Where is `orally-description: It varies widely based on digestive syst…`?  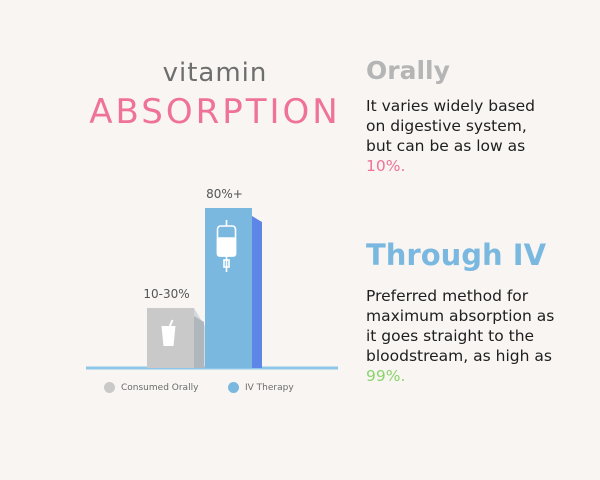
orally-description: It varies widely based on digestive syst… is located at coordinates (461, 136).